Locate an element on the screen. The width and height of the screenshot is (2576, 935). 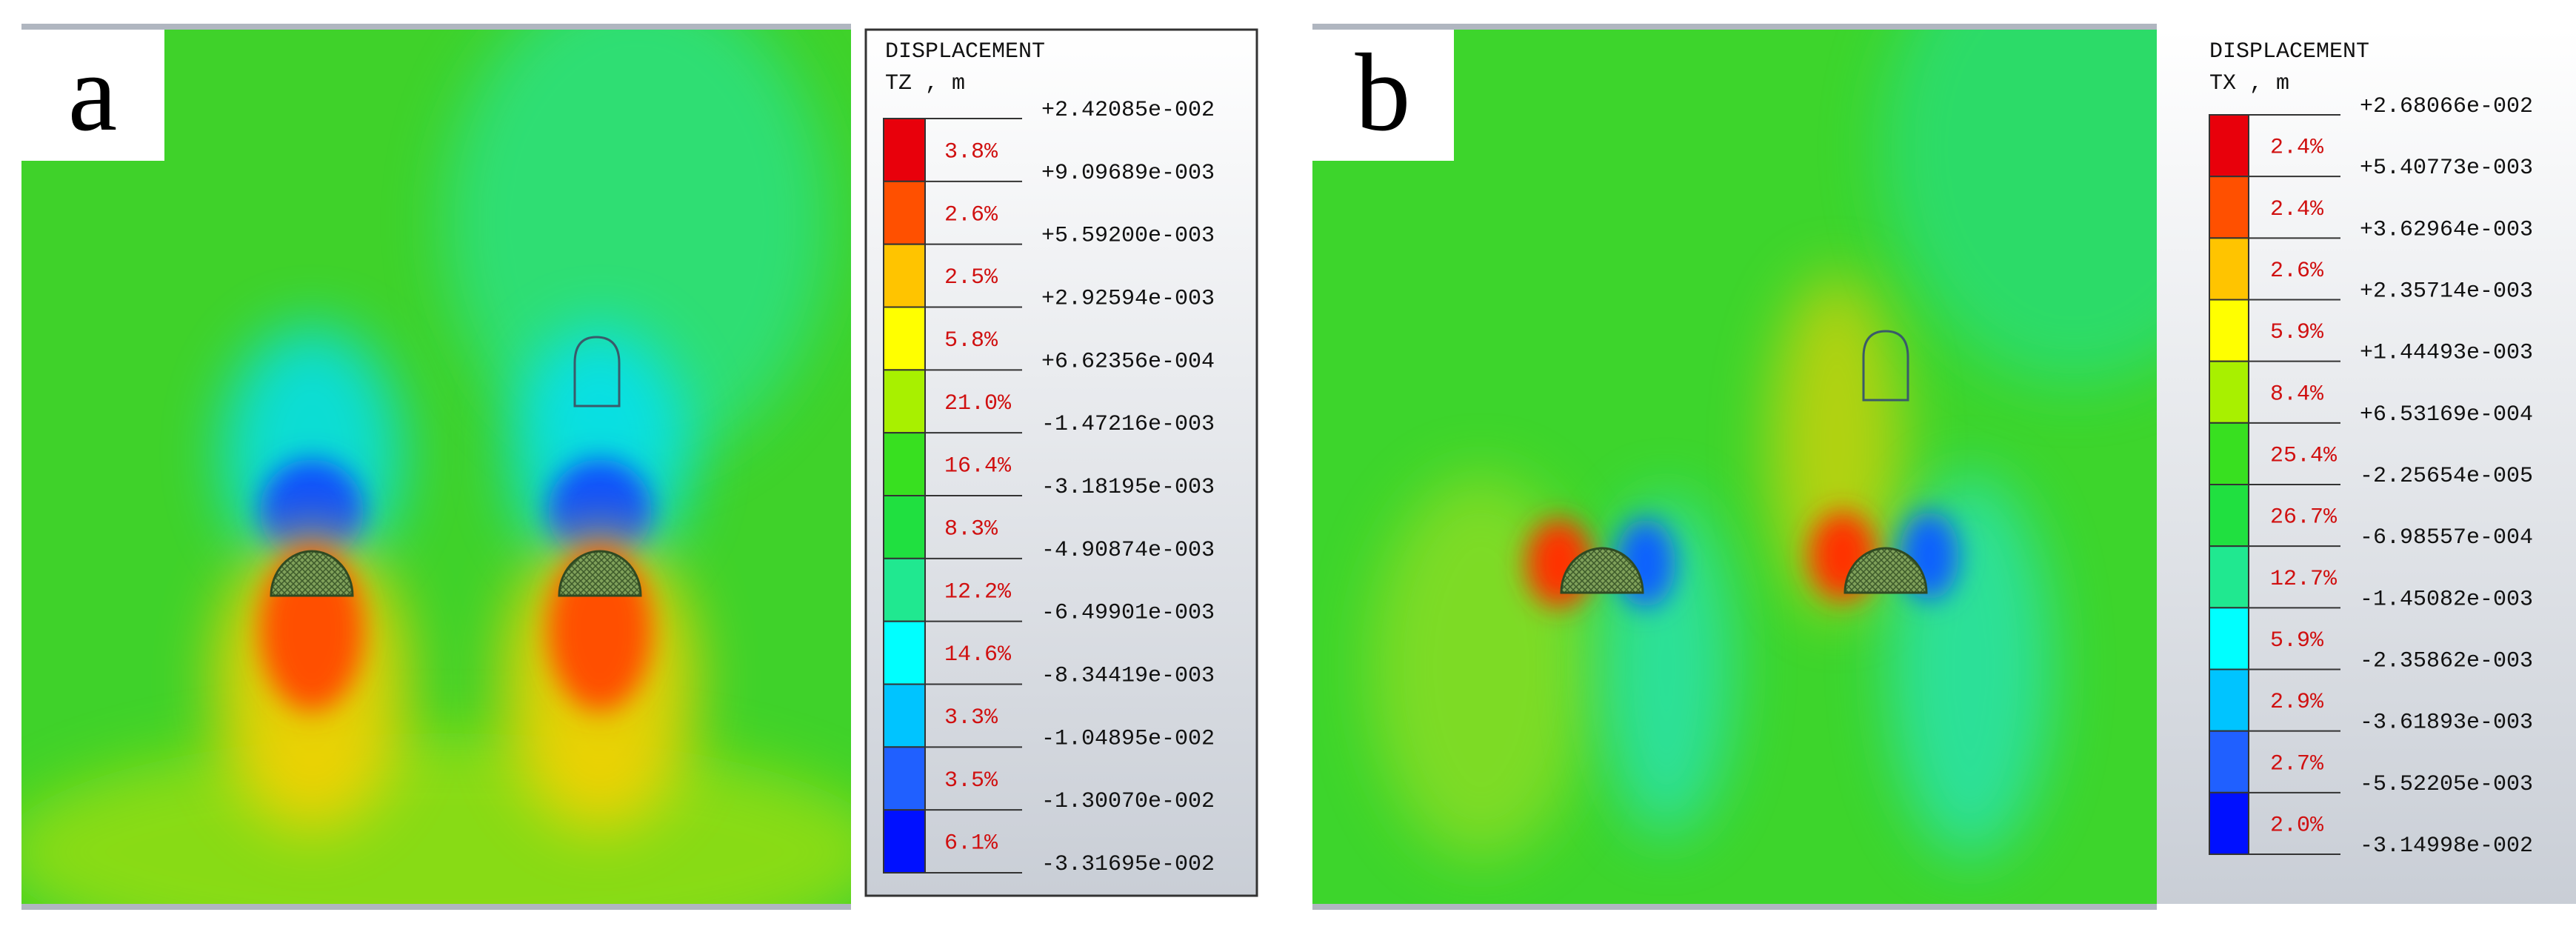
legend-percent: 2.0% is located at coordinates (2297, 826).